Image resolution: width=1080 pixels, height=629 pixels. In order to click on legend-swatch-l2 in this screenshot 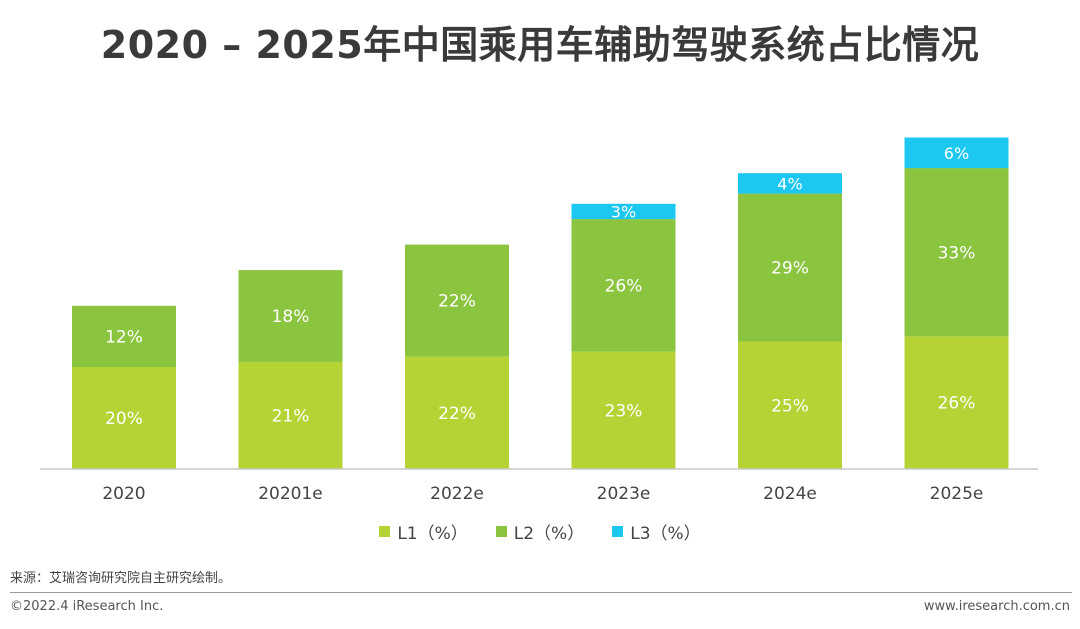, I will do `click(501, 531)`.